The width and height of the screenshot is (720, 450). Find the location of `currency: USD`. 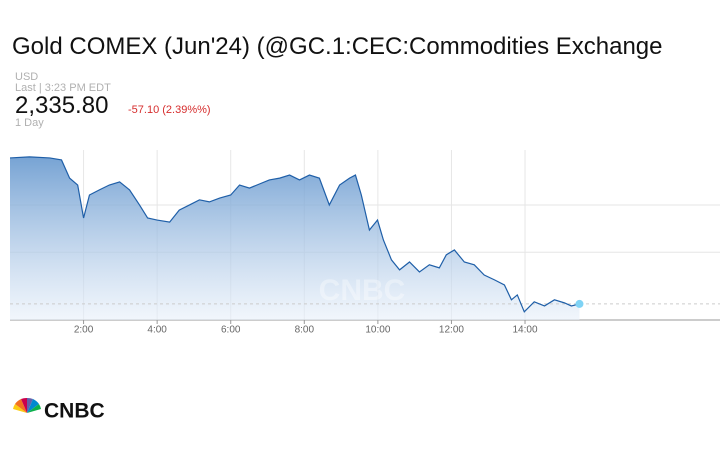

currency: USD is located at coordinates (27, 77).